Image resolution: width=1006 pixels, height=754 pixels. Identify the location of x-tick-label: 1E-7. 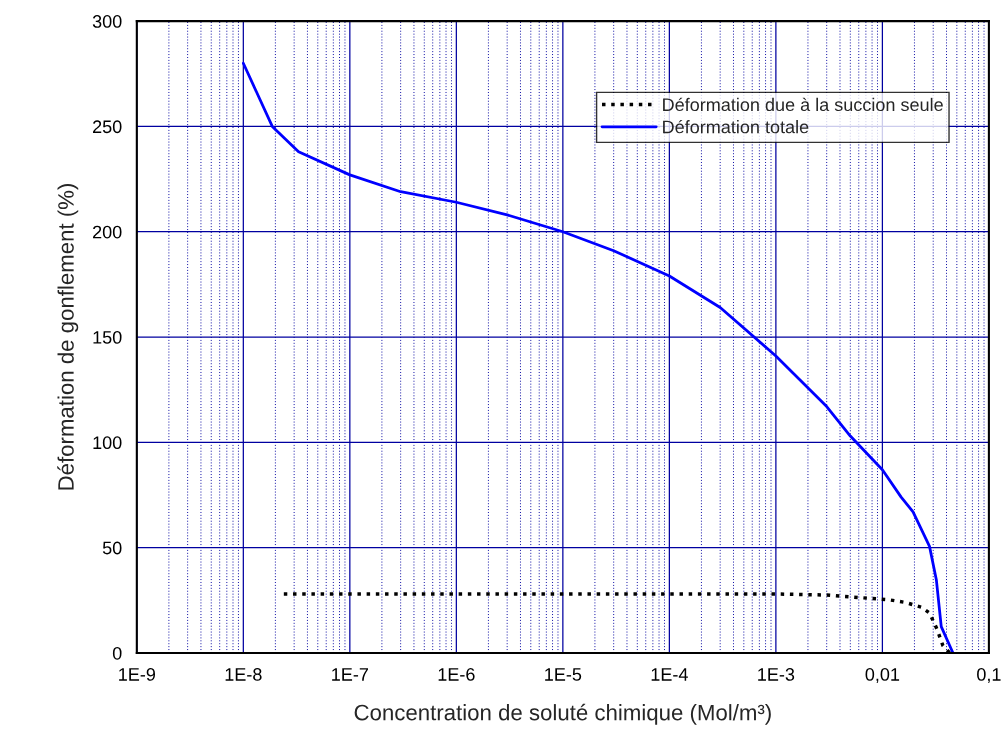
(350, 674).